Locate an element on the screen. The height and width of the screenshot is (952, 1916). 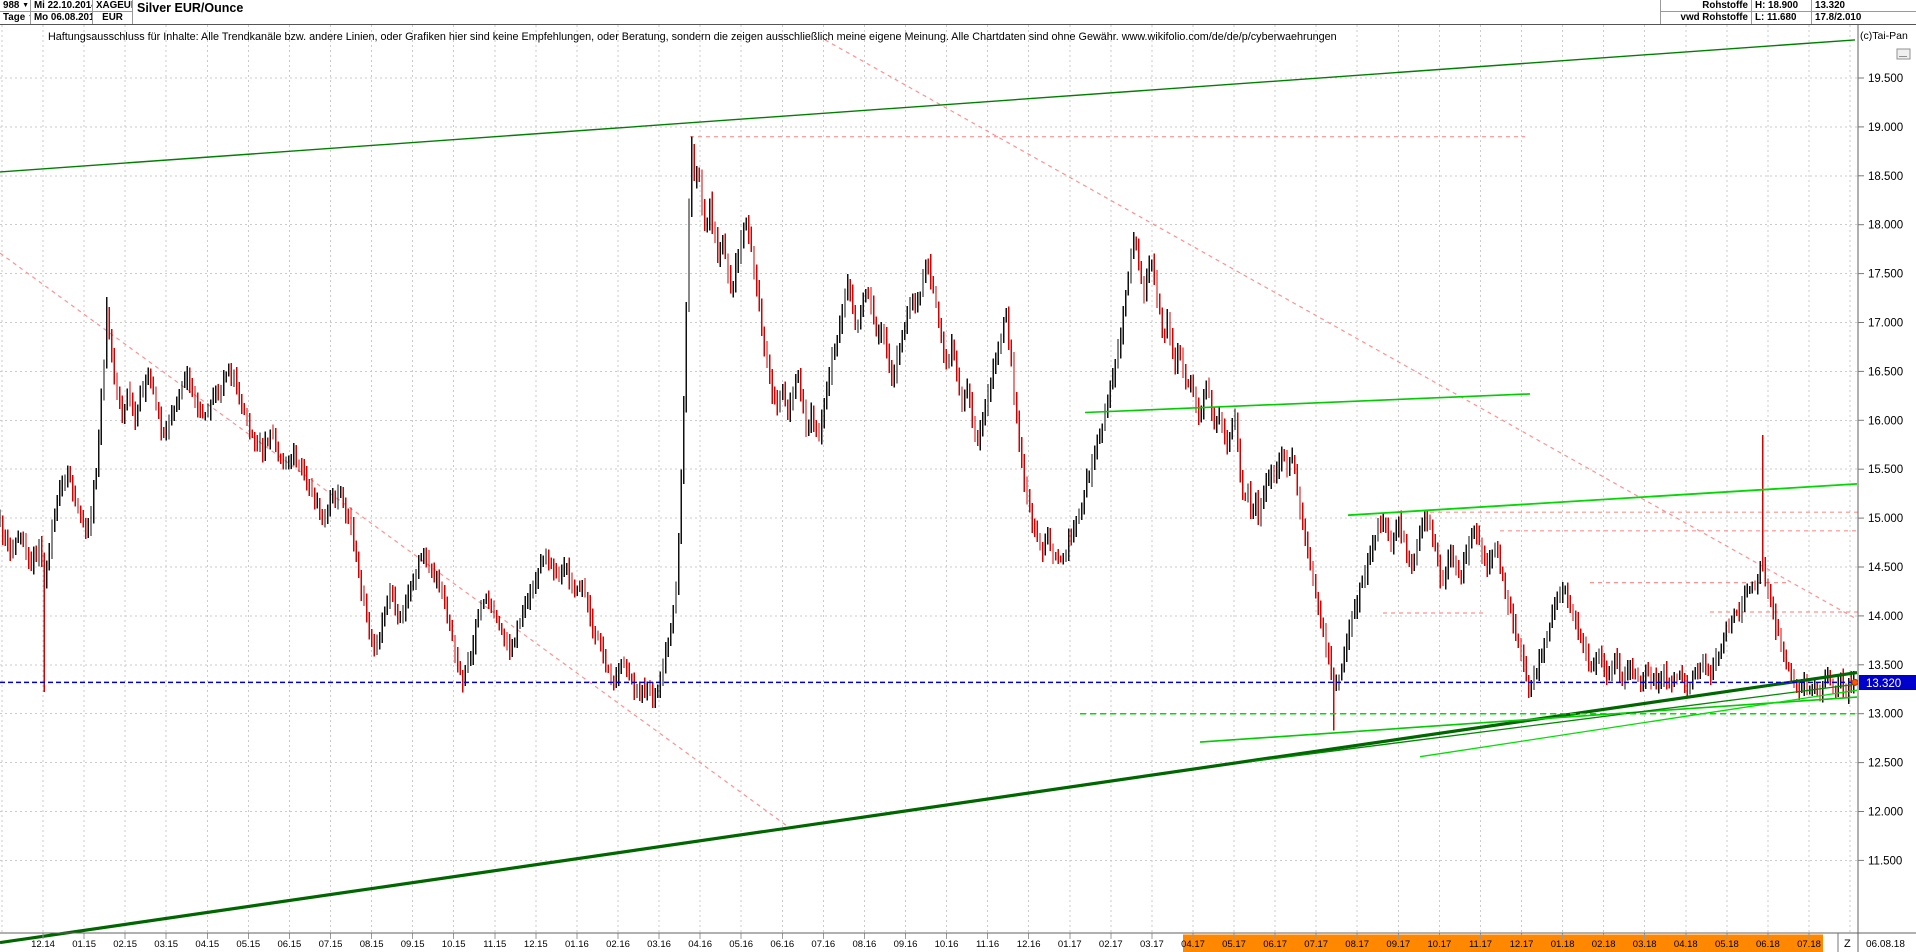
x-axis-label: 03.16 is located at coordinates (659, 944).